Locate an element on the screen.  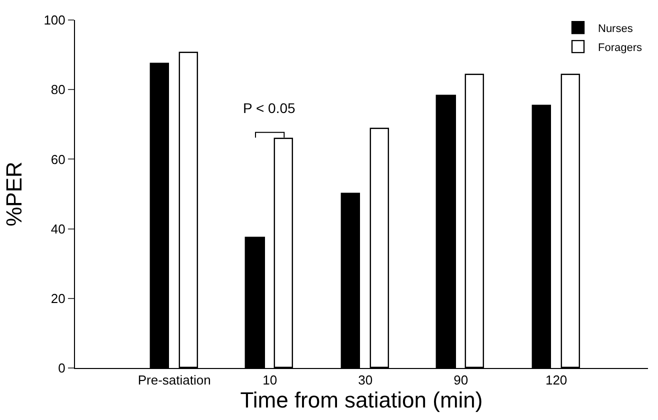
y-tick-label: 100 is located at coordinates (55, 20).